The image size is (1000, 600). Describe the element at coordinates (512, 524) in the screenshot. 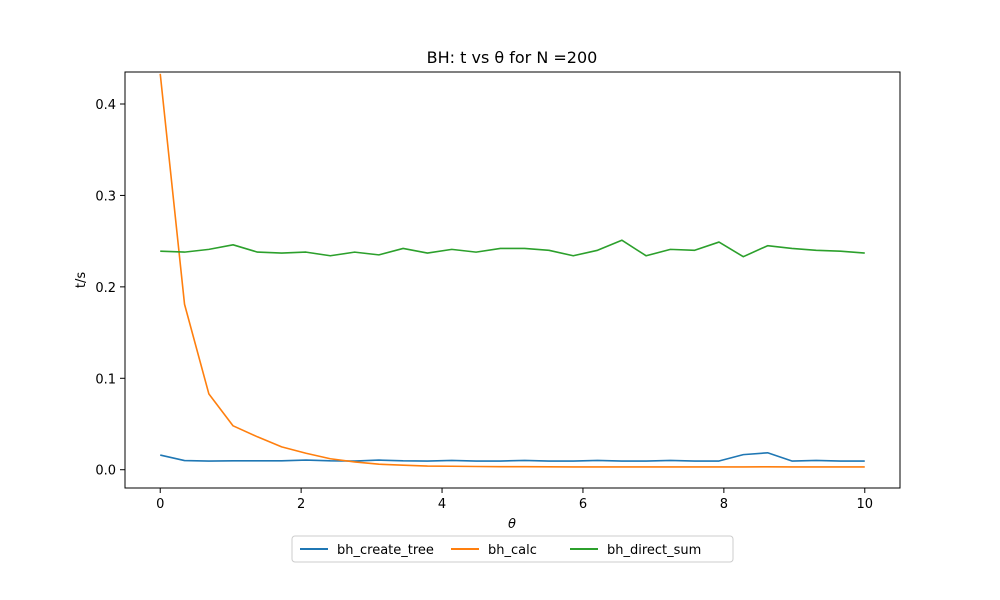

I see `x-axis-label: θ` at that location.